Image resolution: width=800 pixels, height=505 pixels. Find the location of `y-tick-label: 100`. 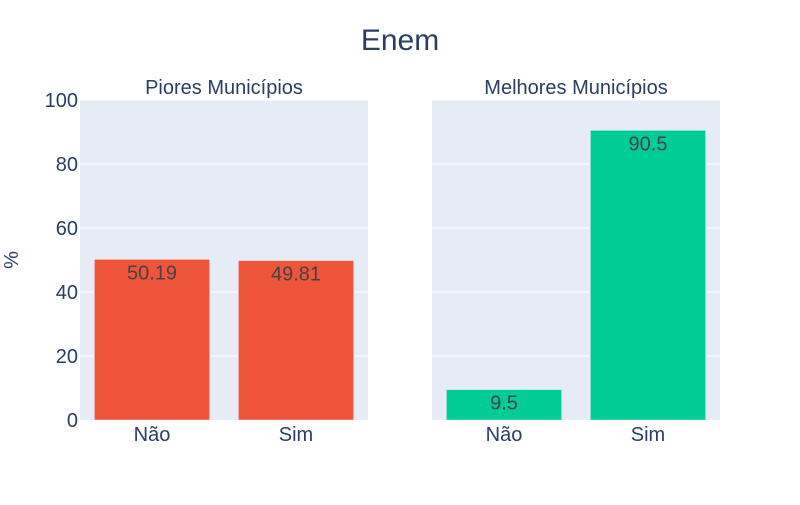

y-tick-label: 100 is located at coordinates (61, 101).